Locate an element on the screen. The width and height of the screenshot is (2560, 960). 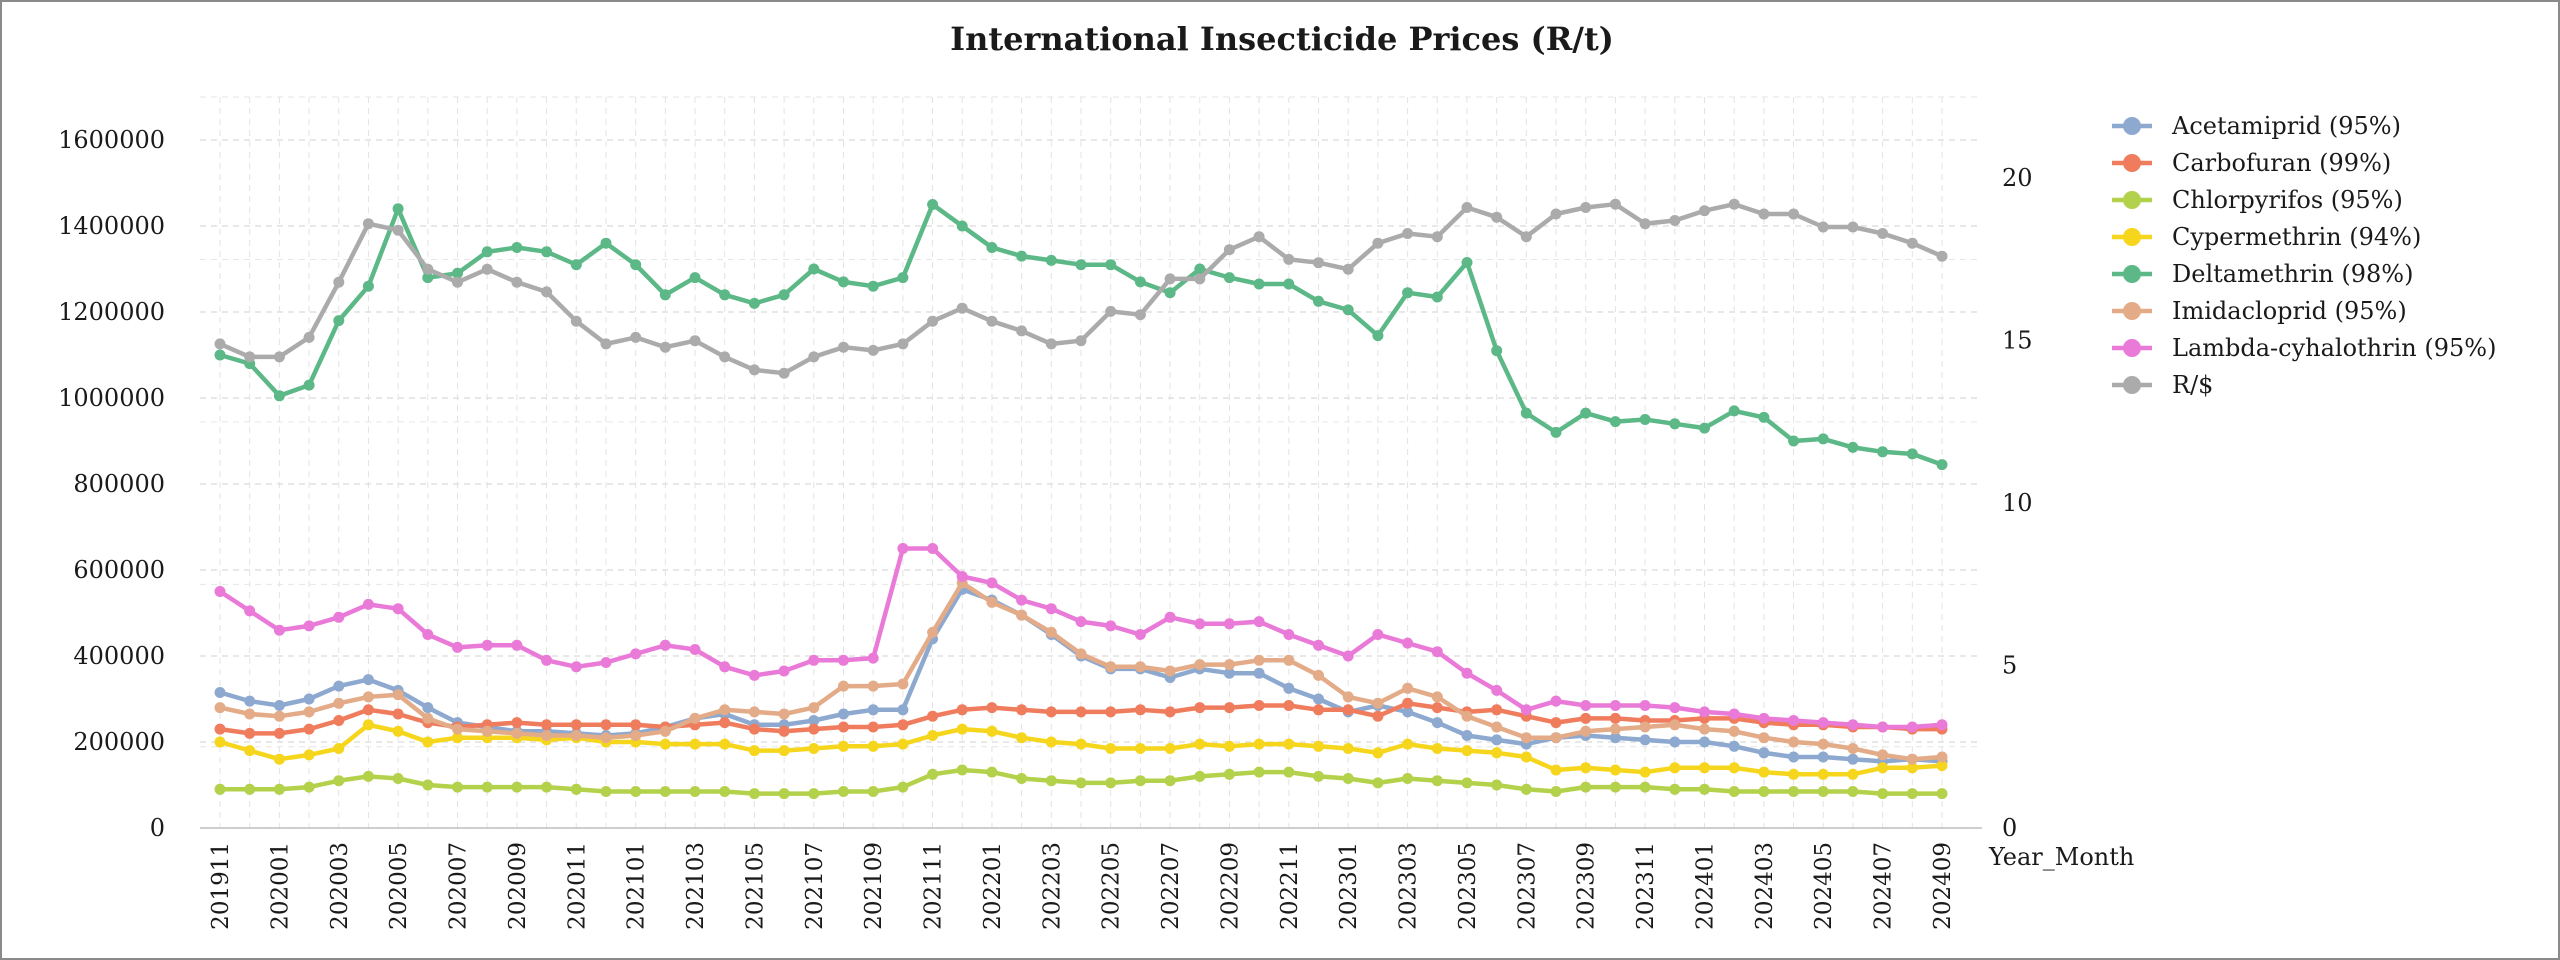
x-tick-label: 202105 is located at coordinates (755, 886).